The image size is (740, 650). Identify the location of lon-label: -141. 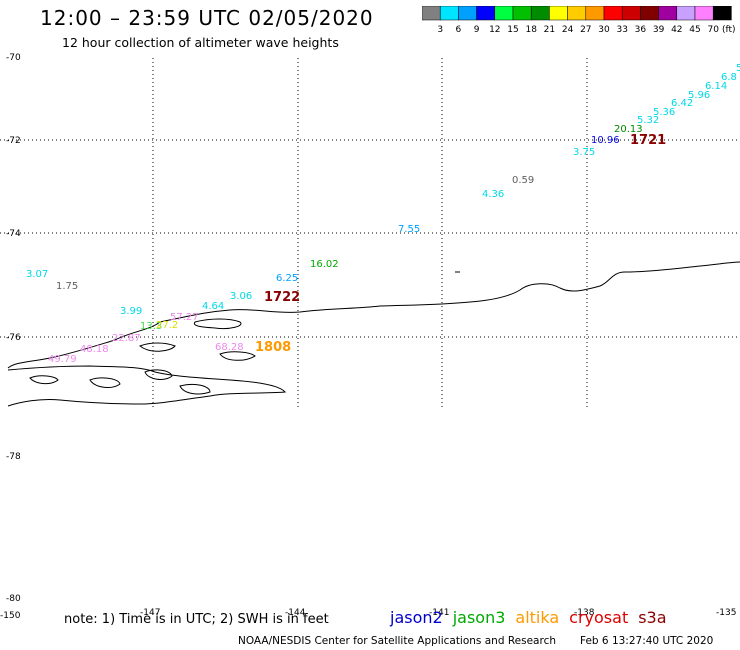
(439, 613).